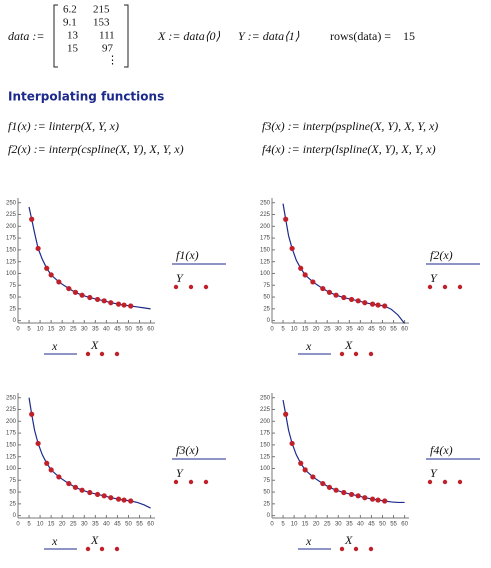 The image size is (491, 568). Describe the element at coordinates (265, 422) in the screenshot. I see `y-tick-label: 200` at that location.